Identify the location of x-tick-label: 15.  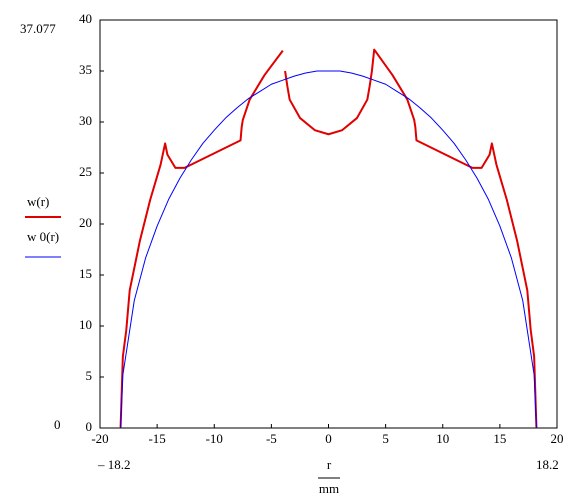
(499, 438).